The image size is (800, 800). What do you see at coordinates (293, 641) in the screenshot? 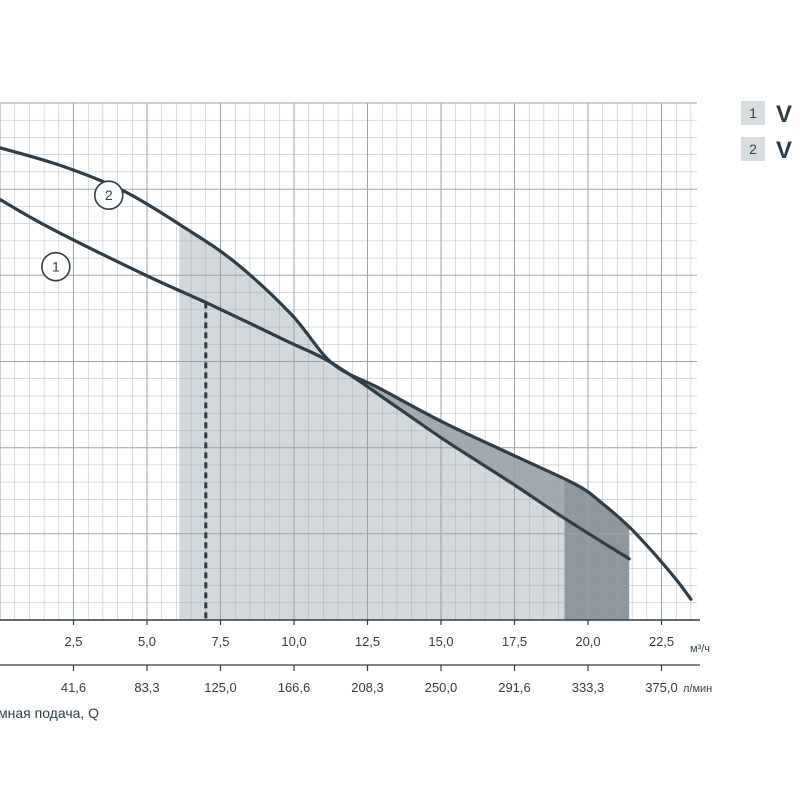
I see `x-tick-label-primary: 10,0` at bounding box center [293, 641].